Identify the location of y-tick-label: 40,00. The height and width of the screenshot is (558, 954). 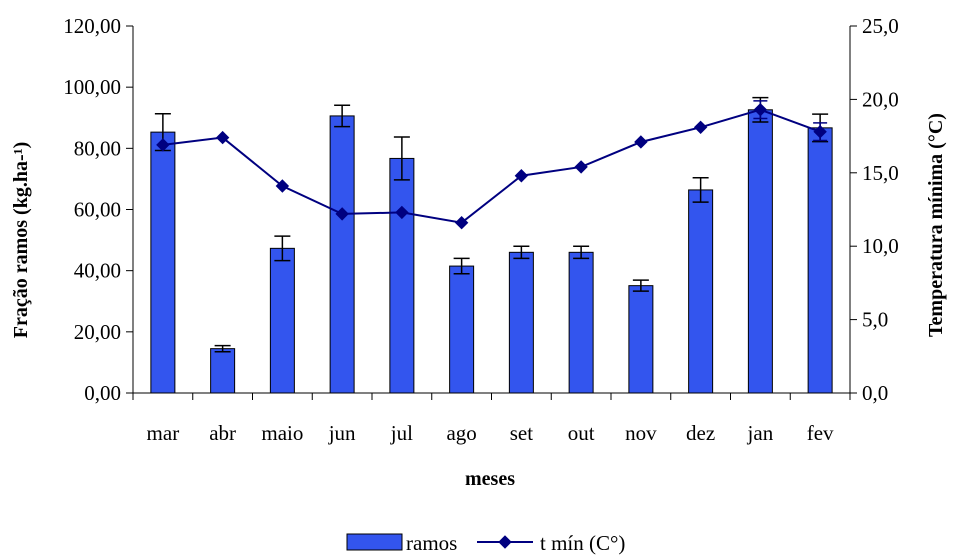
(97, 271).